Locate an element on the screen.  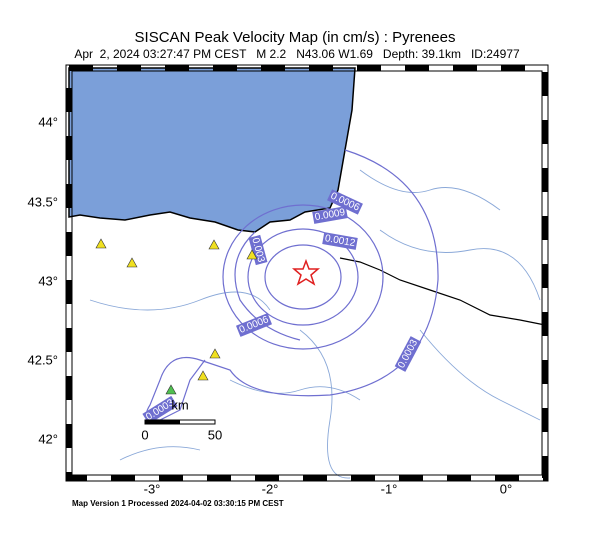
lon-label: 0° is located at coordinates (506, 488).